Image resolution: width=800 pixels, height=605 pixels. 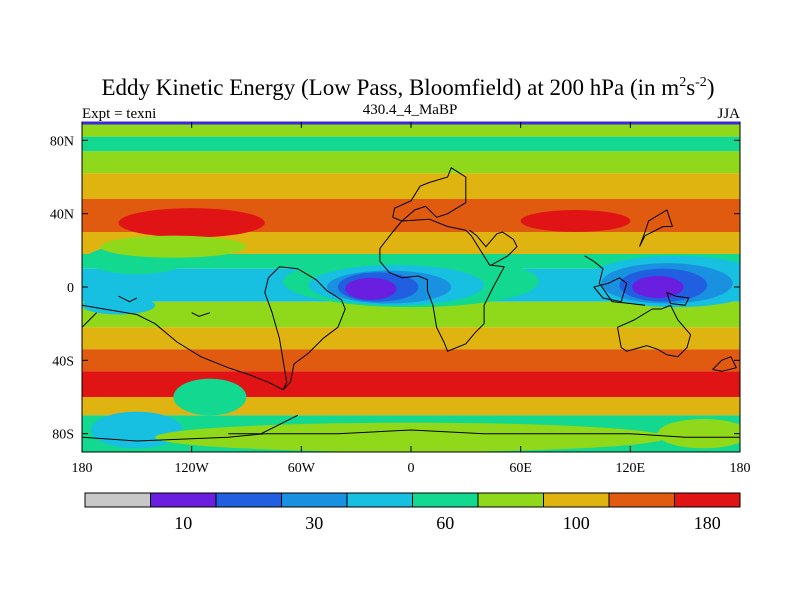 I want to click on subtitle-label: 430.4_4_MaBP, so click(x=410, y=110).